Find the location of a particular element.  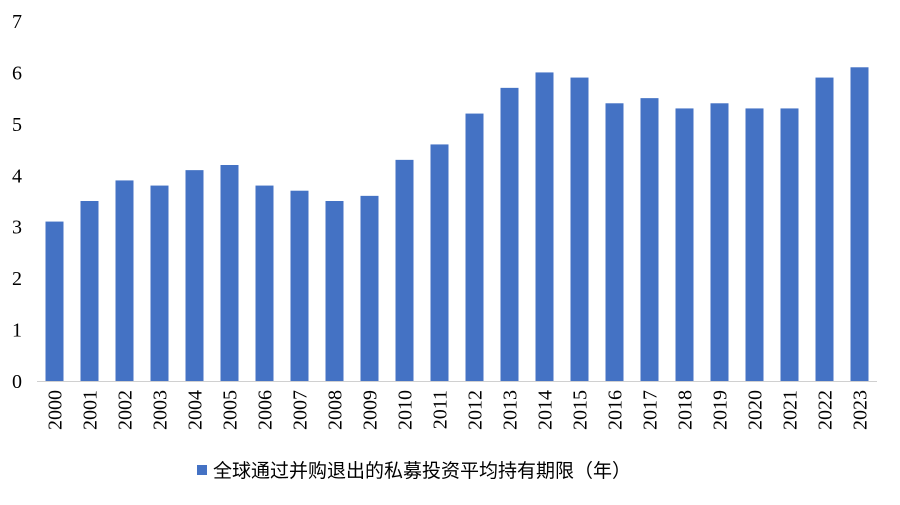

bar-2015 is located at coordinates (579, 229).